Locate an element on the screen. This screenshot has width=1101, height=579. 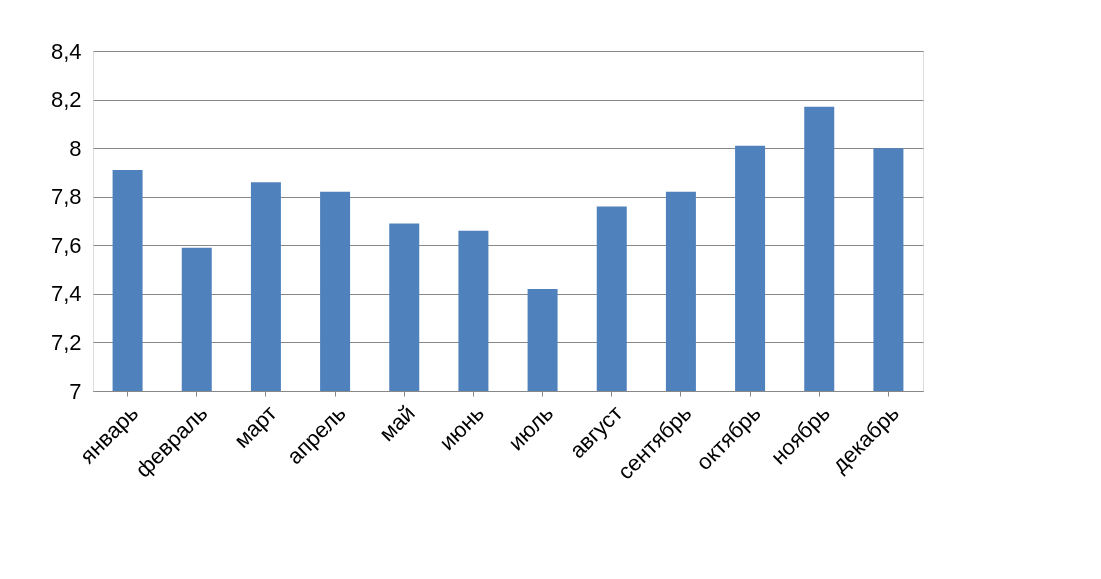
y-tick-label: 8 is located at coordinates (75, 148).